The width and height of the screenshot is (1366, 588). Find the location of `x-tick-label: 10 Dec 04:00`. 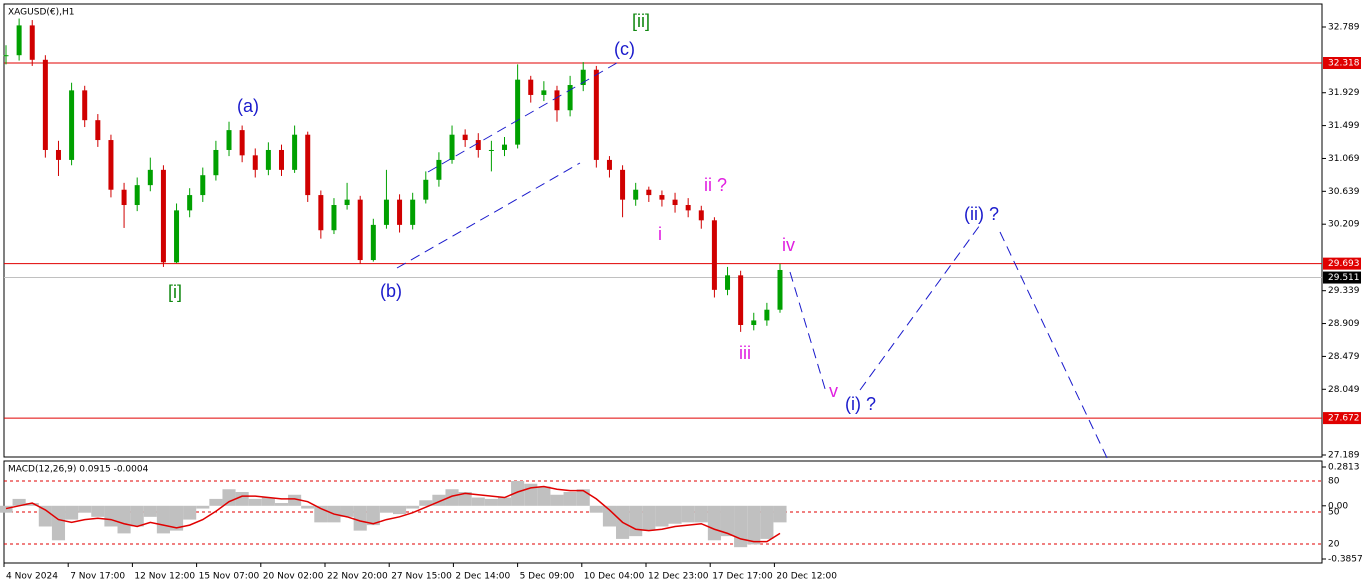

x-tick-label: 10 Dec 04:00 is located at coordinates (614, 577).